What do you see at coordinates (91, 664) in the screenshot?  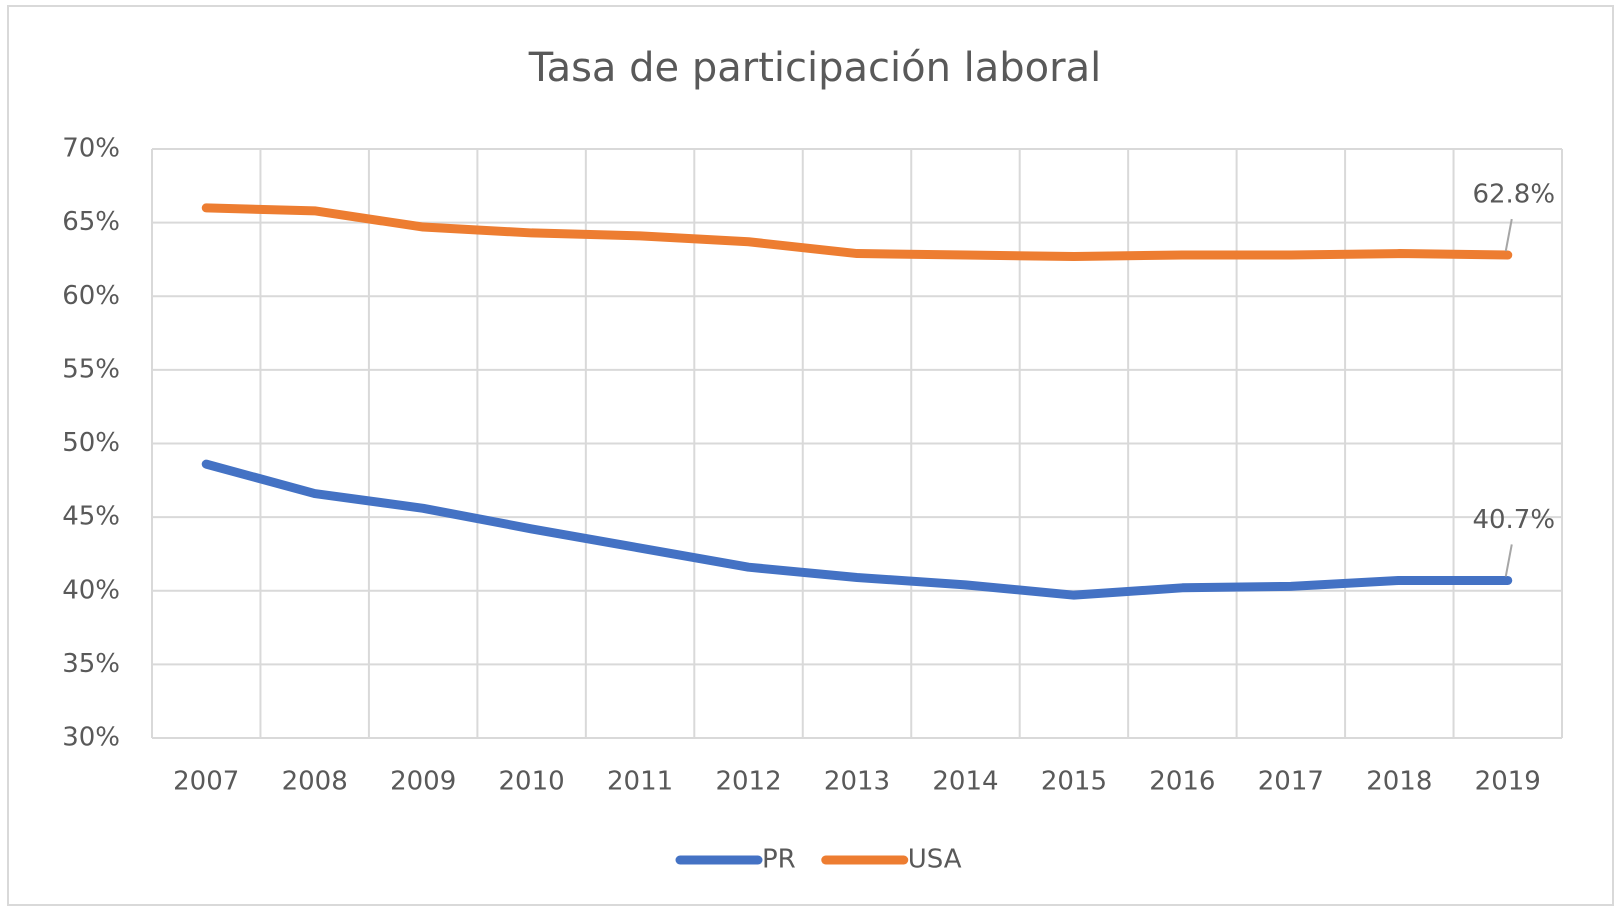 I see `y-tick-label: 35%` at bounding box center [91, 664].